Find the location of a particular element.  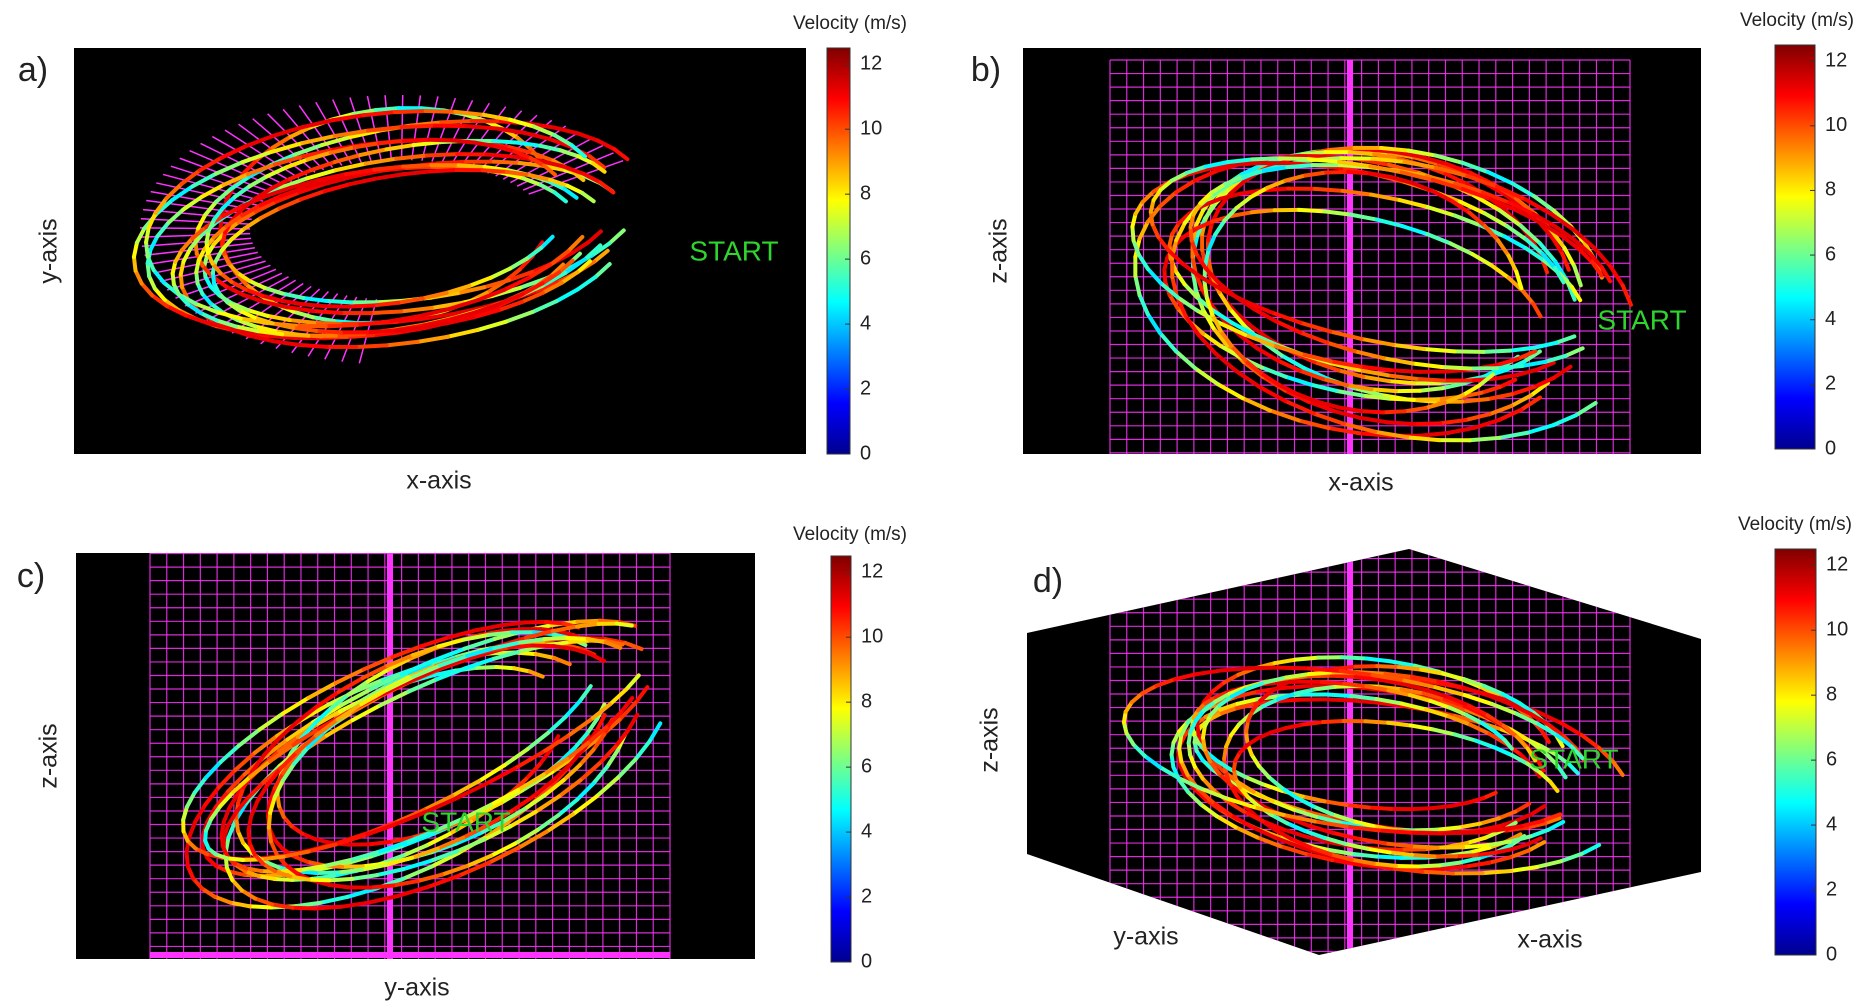

colorbar is located at coordinates (1795, 247).